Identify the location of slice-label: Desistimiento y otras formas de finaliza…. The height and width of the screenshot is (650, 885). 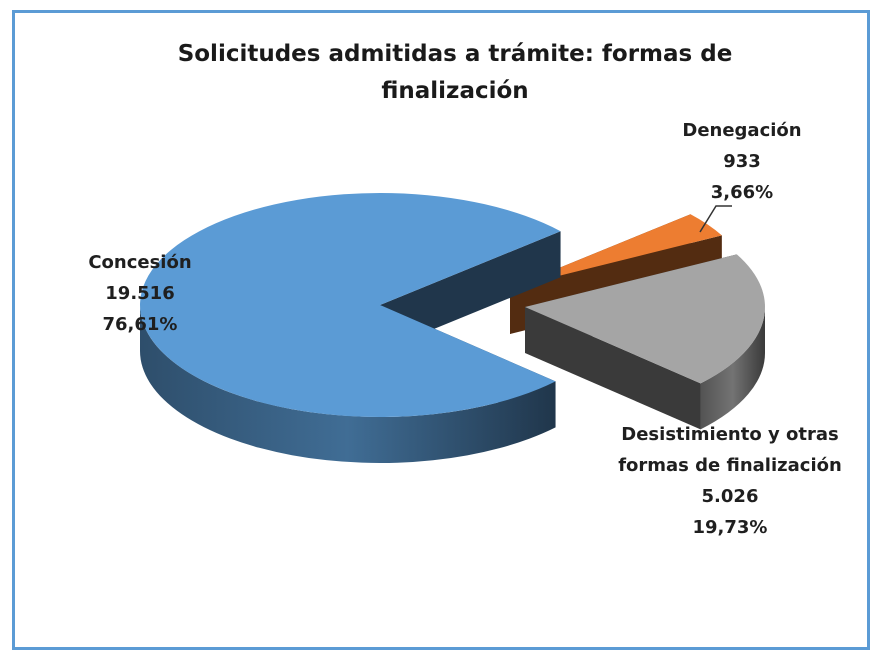
(730, 481).